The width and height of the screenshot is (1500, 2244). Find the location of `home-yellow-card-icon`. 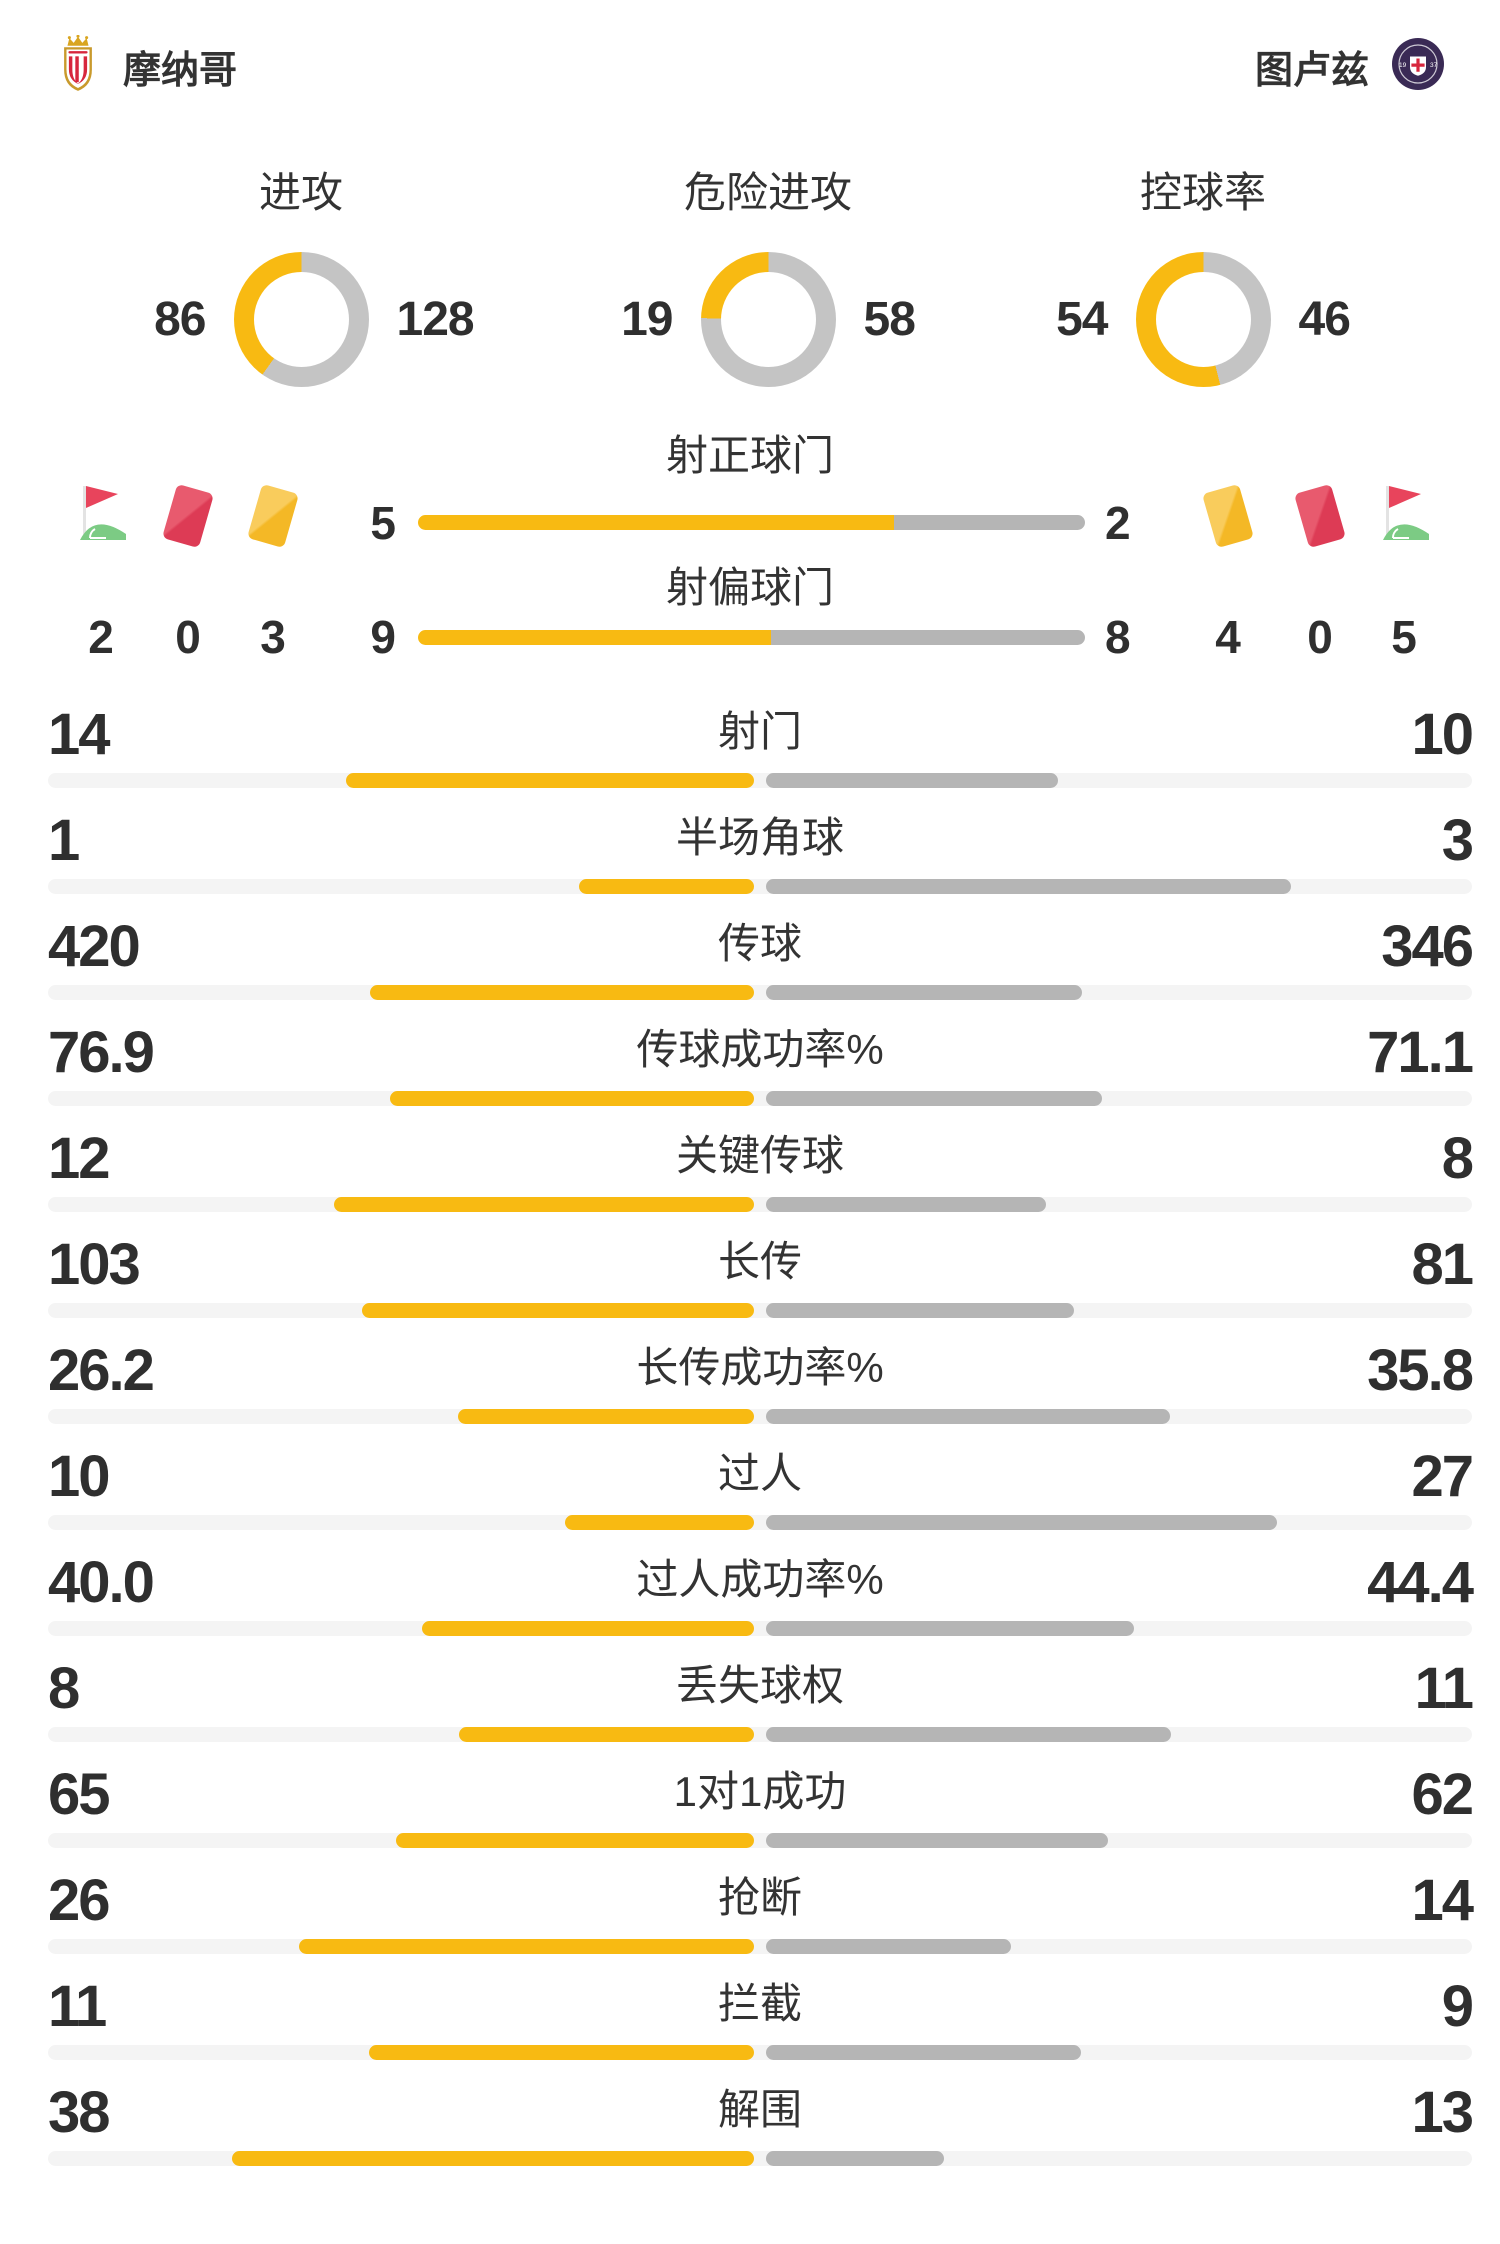

home-yellow-card-icon is located at coordinates (273, 516).